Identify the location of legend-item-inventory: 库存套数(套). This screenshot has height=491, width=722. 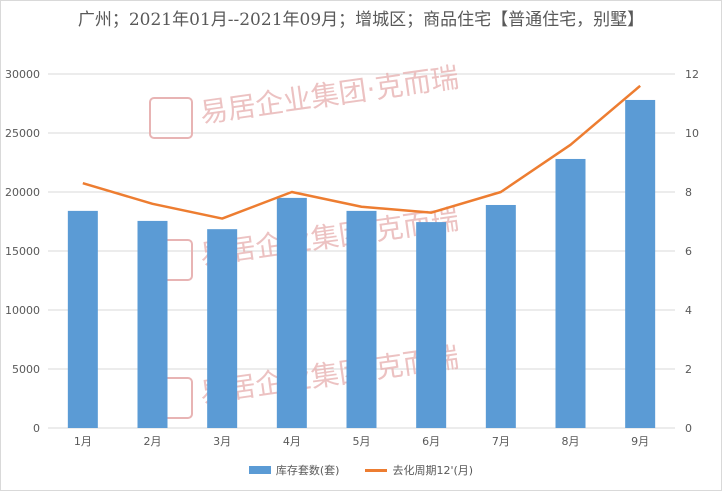
(294, 470).